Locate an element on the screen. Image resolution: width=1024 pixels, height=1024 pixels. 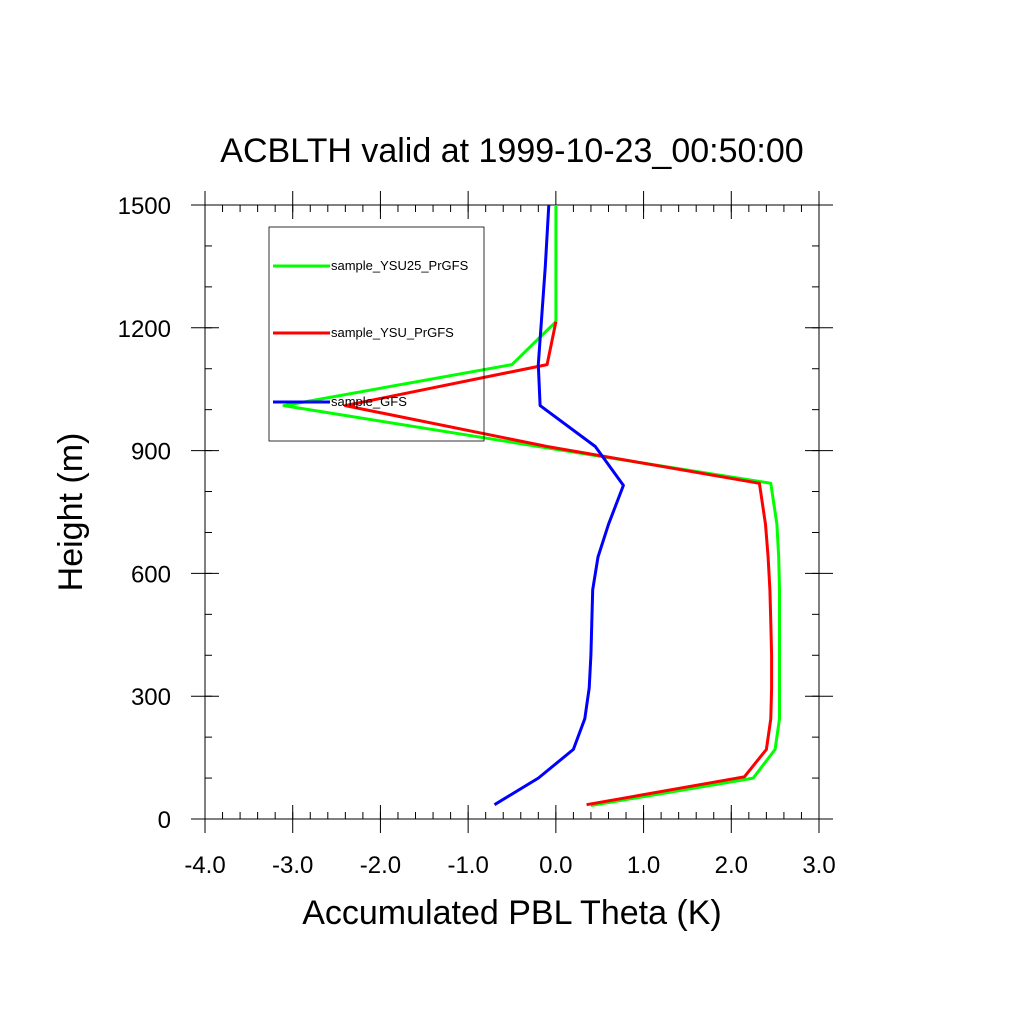
x-tick-label: 0.0 is located at coordinates (555, 865).